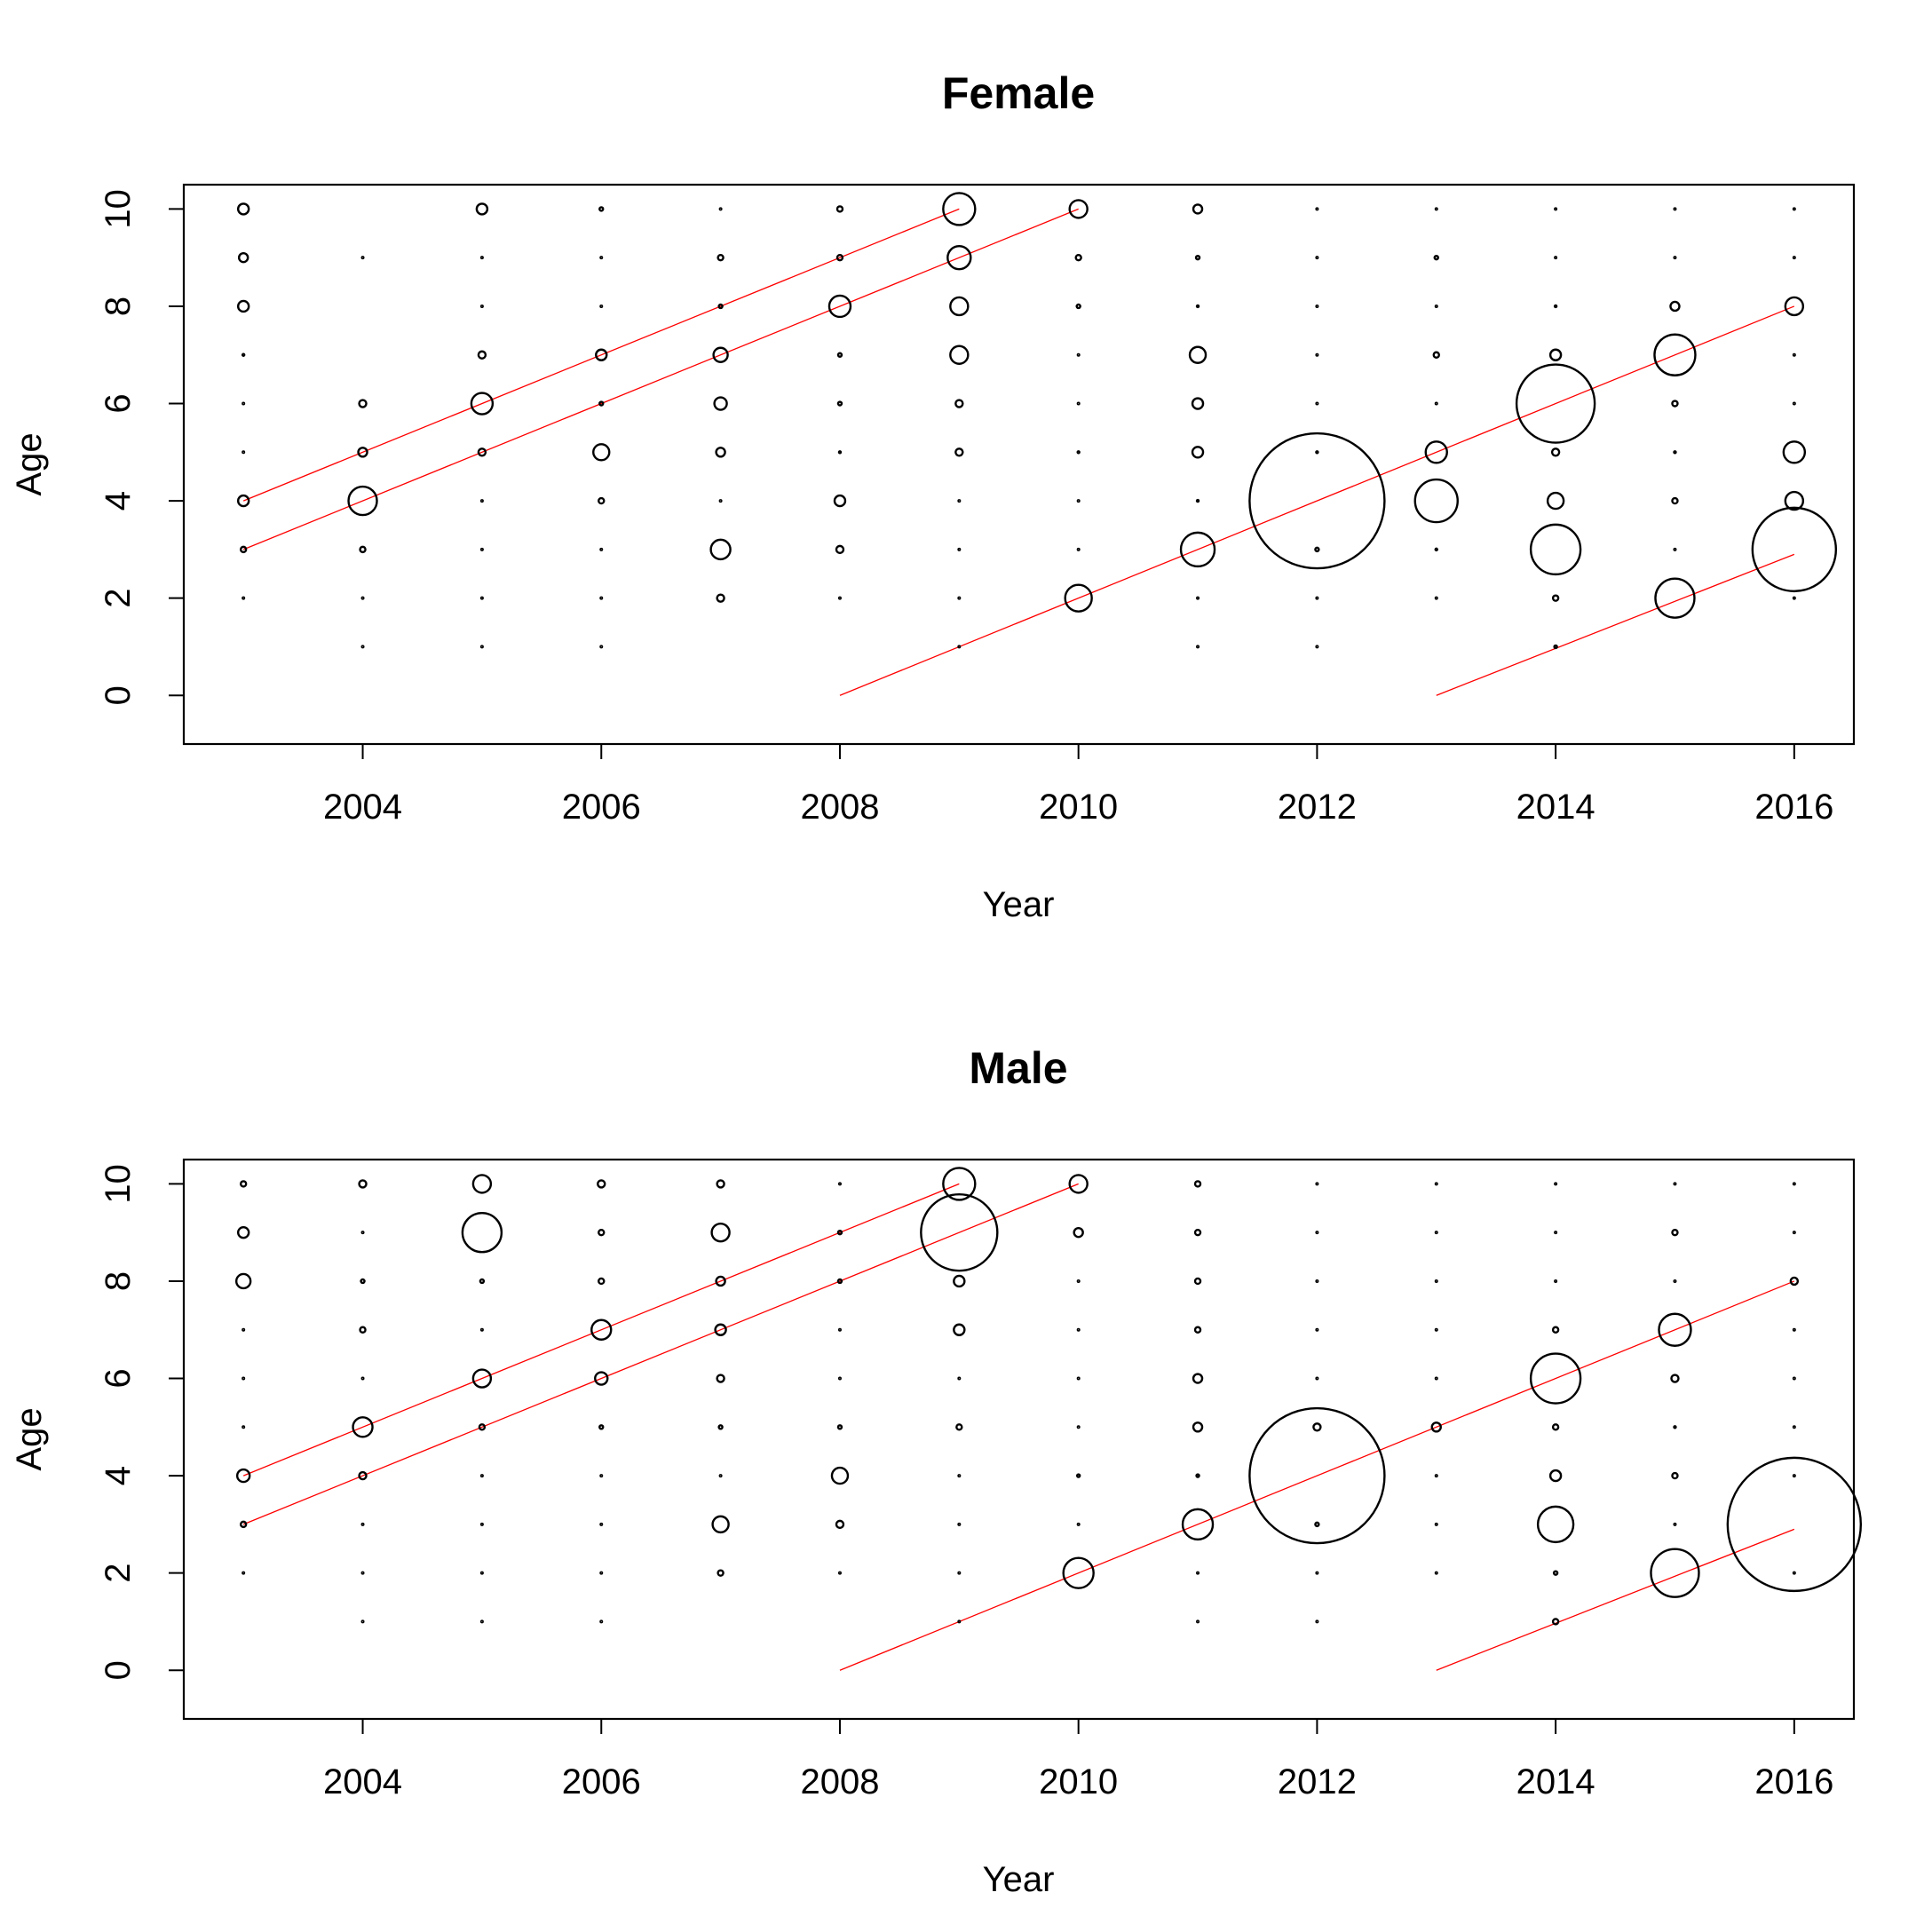 This screenshot has height=1932, width=1932. Describe the element at coordinates (118, 1573) in the screenshot. I see `y-tick-label: 2` at that location.